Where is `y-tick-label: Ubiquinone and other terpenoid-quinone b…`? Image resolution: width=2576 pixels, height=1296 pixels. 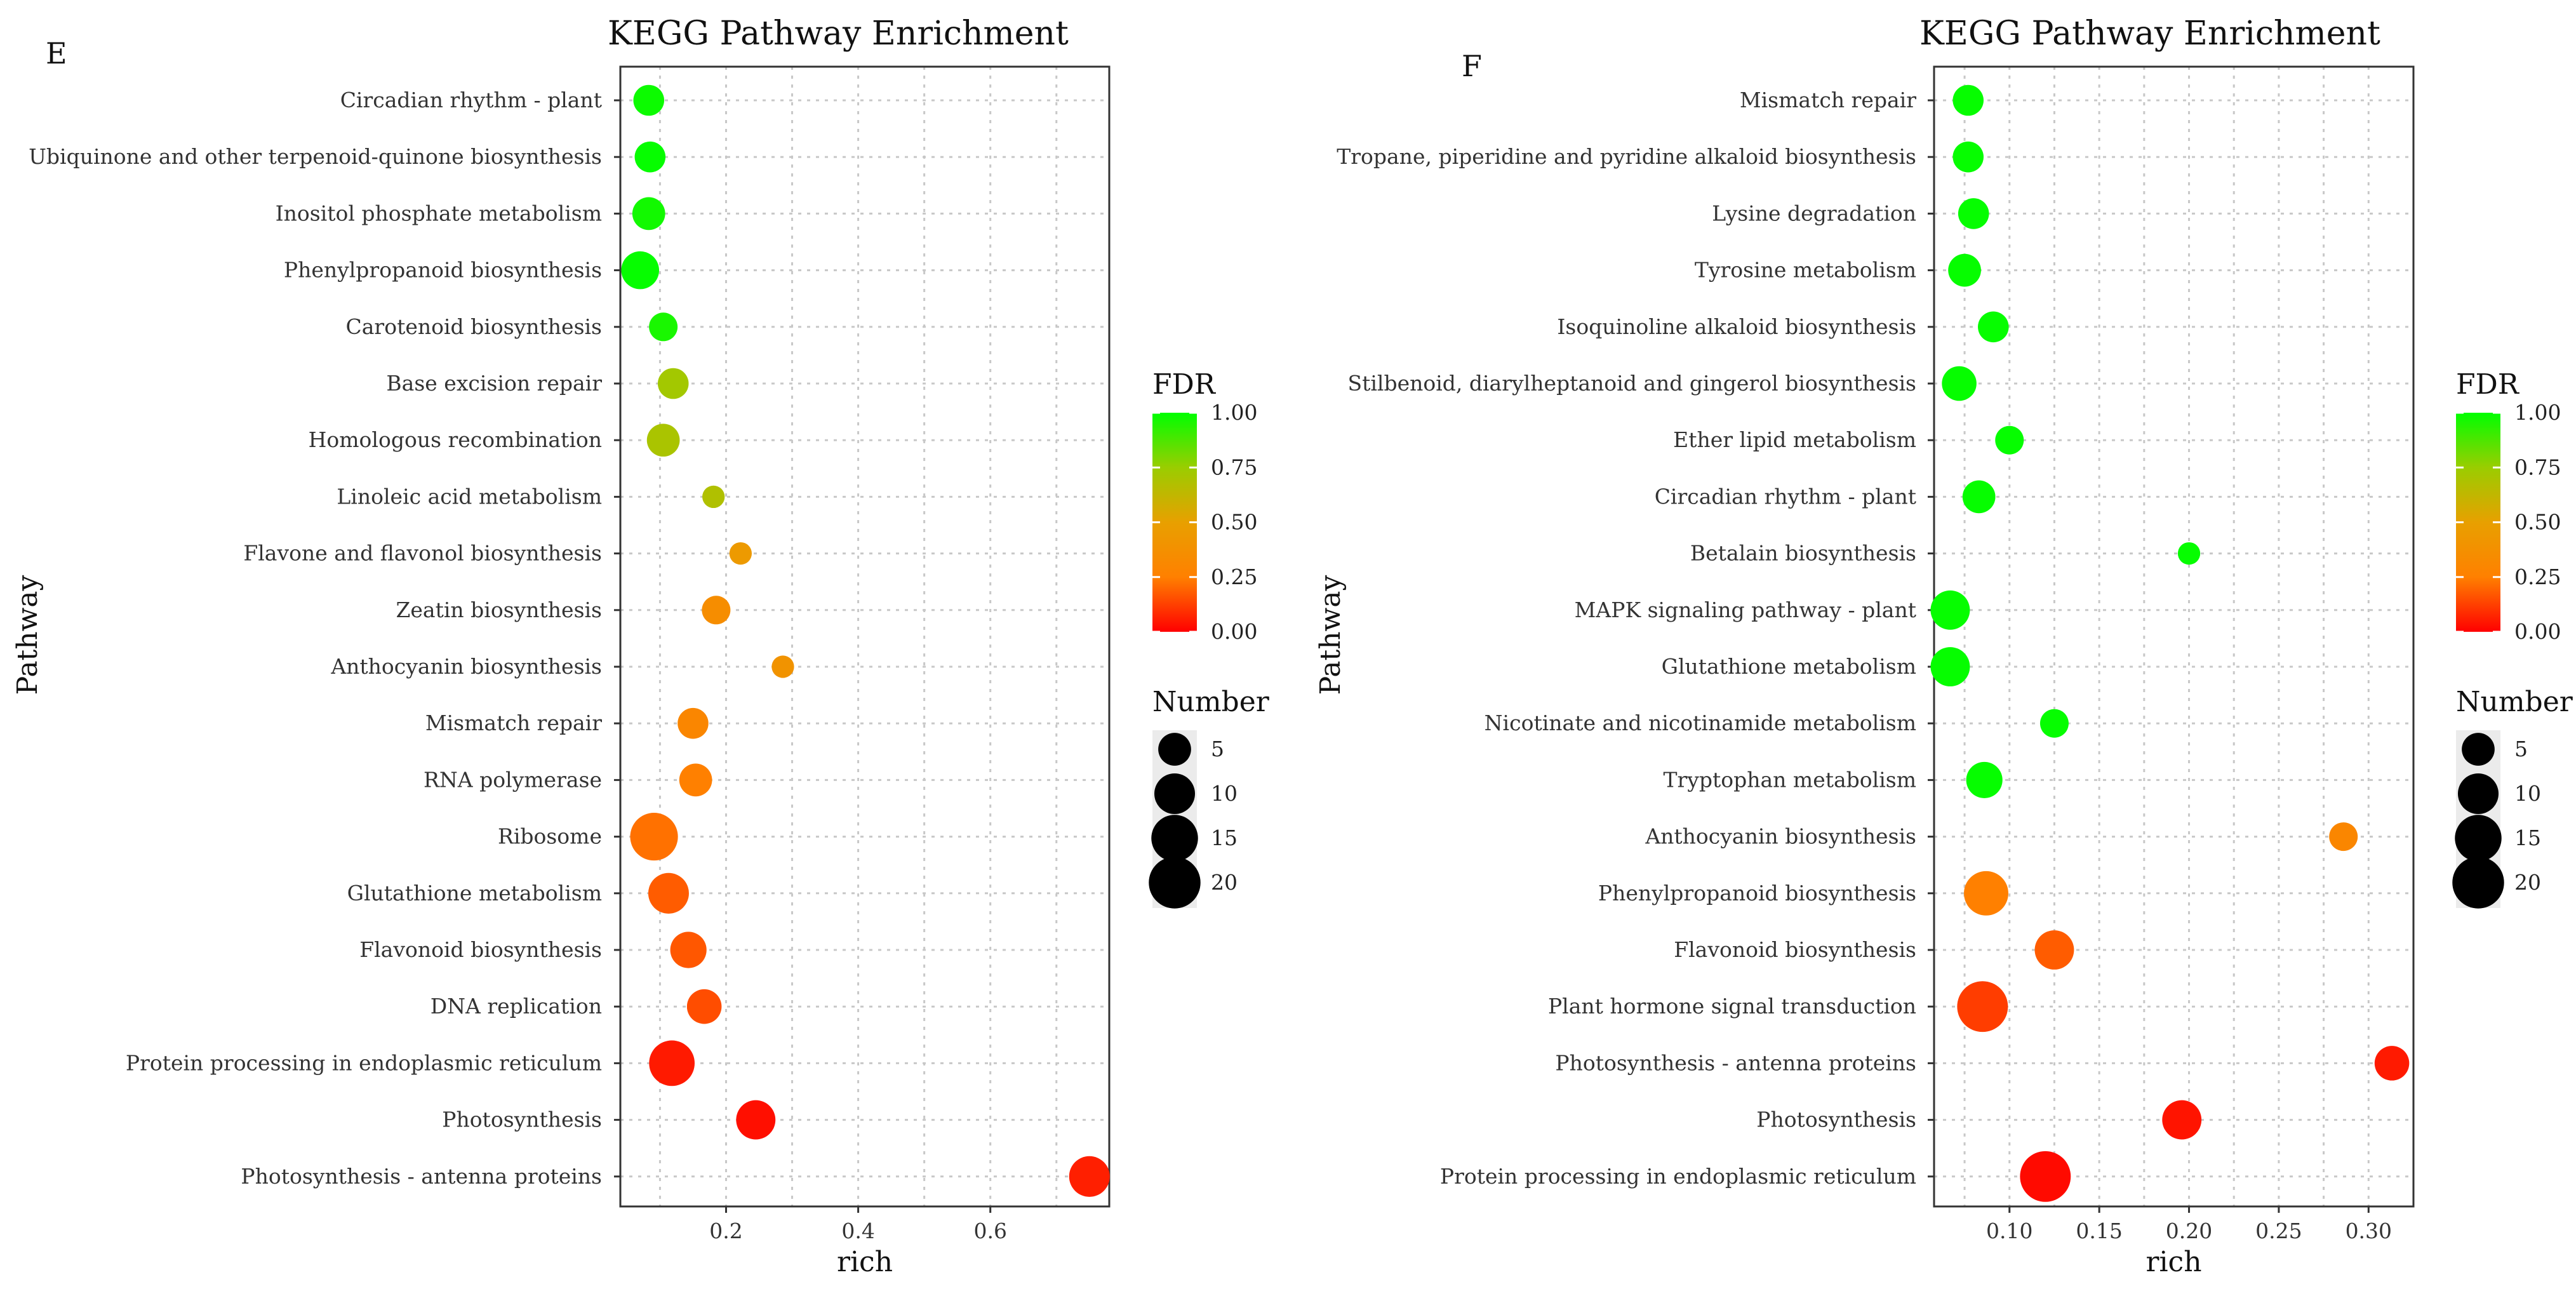
y-tick-label: Ubiquinone and other terpenoid-quinone b… is located at coordinates (315, 156).